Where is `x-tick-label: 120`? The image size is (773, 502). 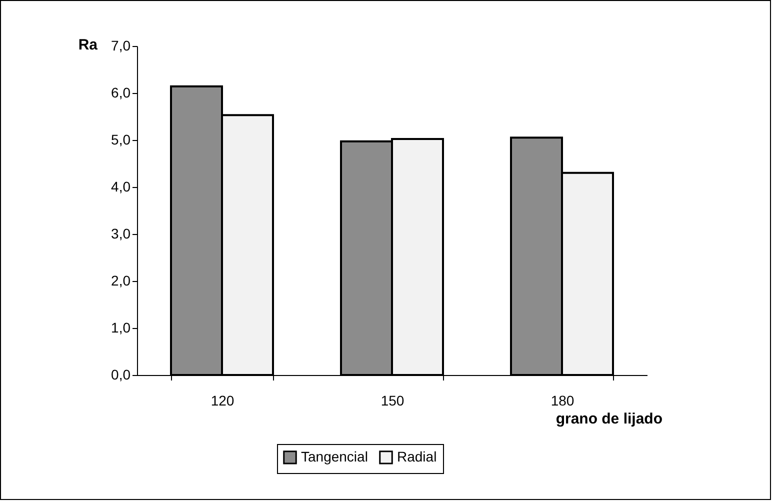 x-tick-label: 120 is located at coordinates (222, 400).